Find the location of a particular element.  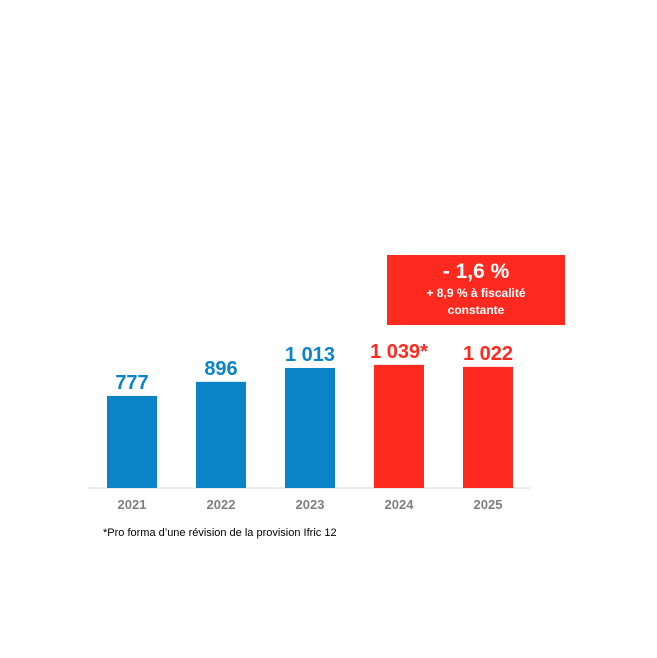

value-label-2022: 896 is located at coordinates (220, 369).